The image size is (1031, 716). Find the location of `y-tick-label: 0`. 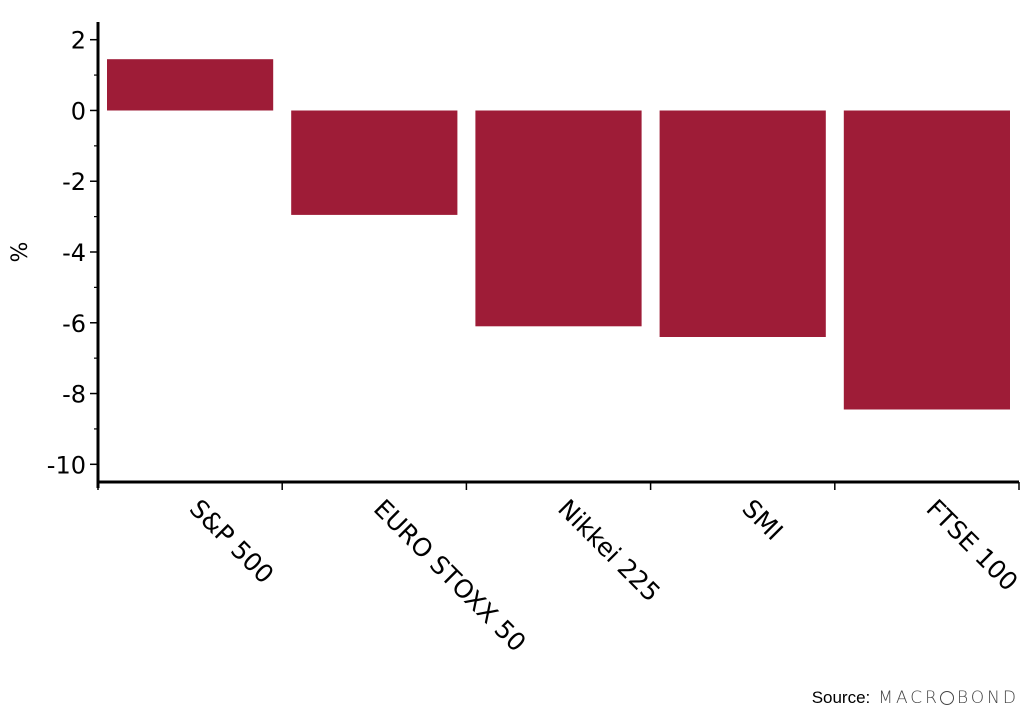

y-tick-label: 0 is located at coordinates (78, 111).